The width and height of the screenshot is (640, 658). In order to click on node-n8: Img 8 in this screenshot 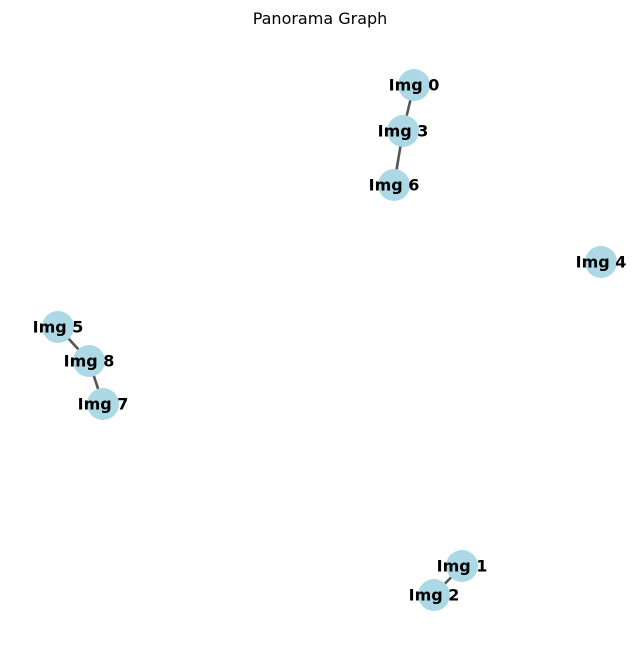, I will do `click(89, 361)`.